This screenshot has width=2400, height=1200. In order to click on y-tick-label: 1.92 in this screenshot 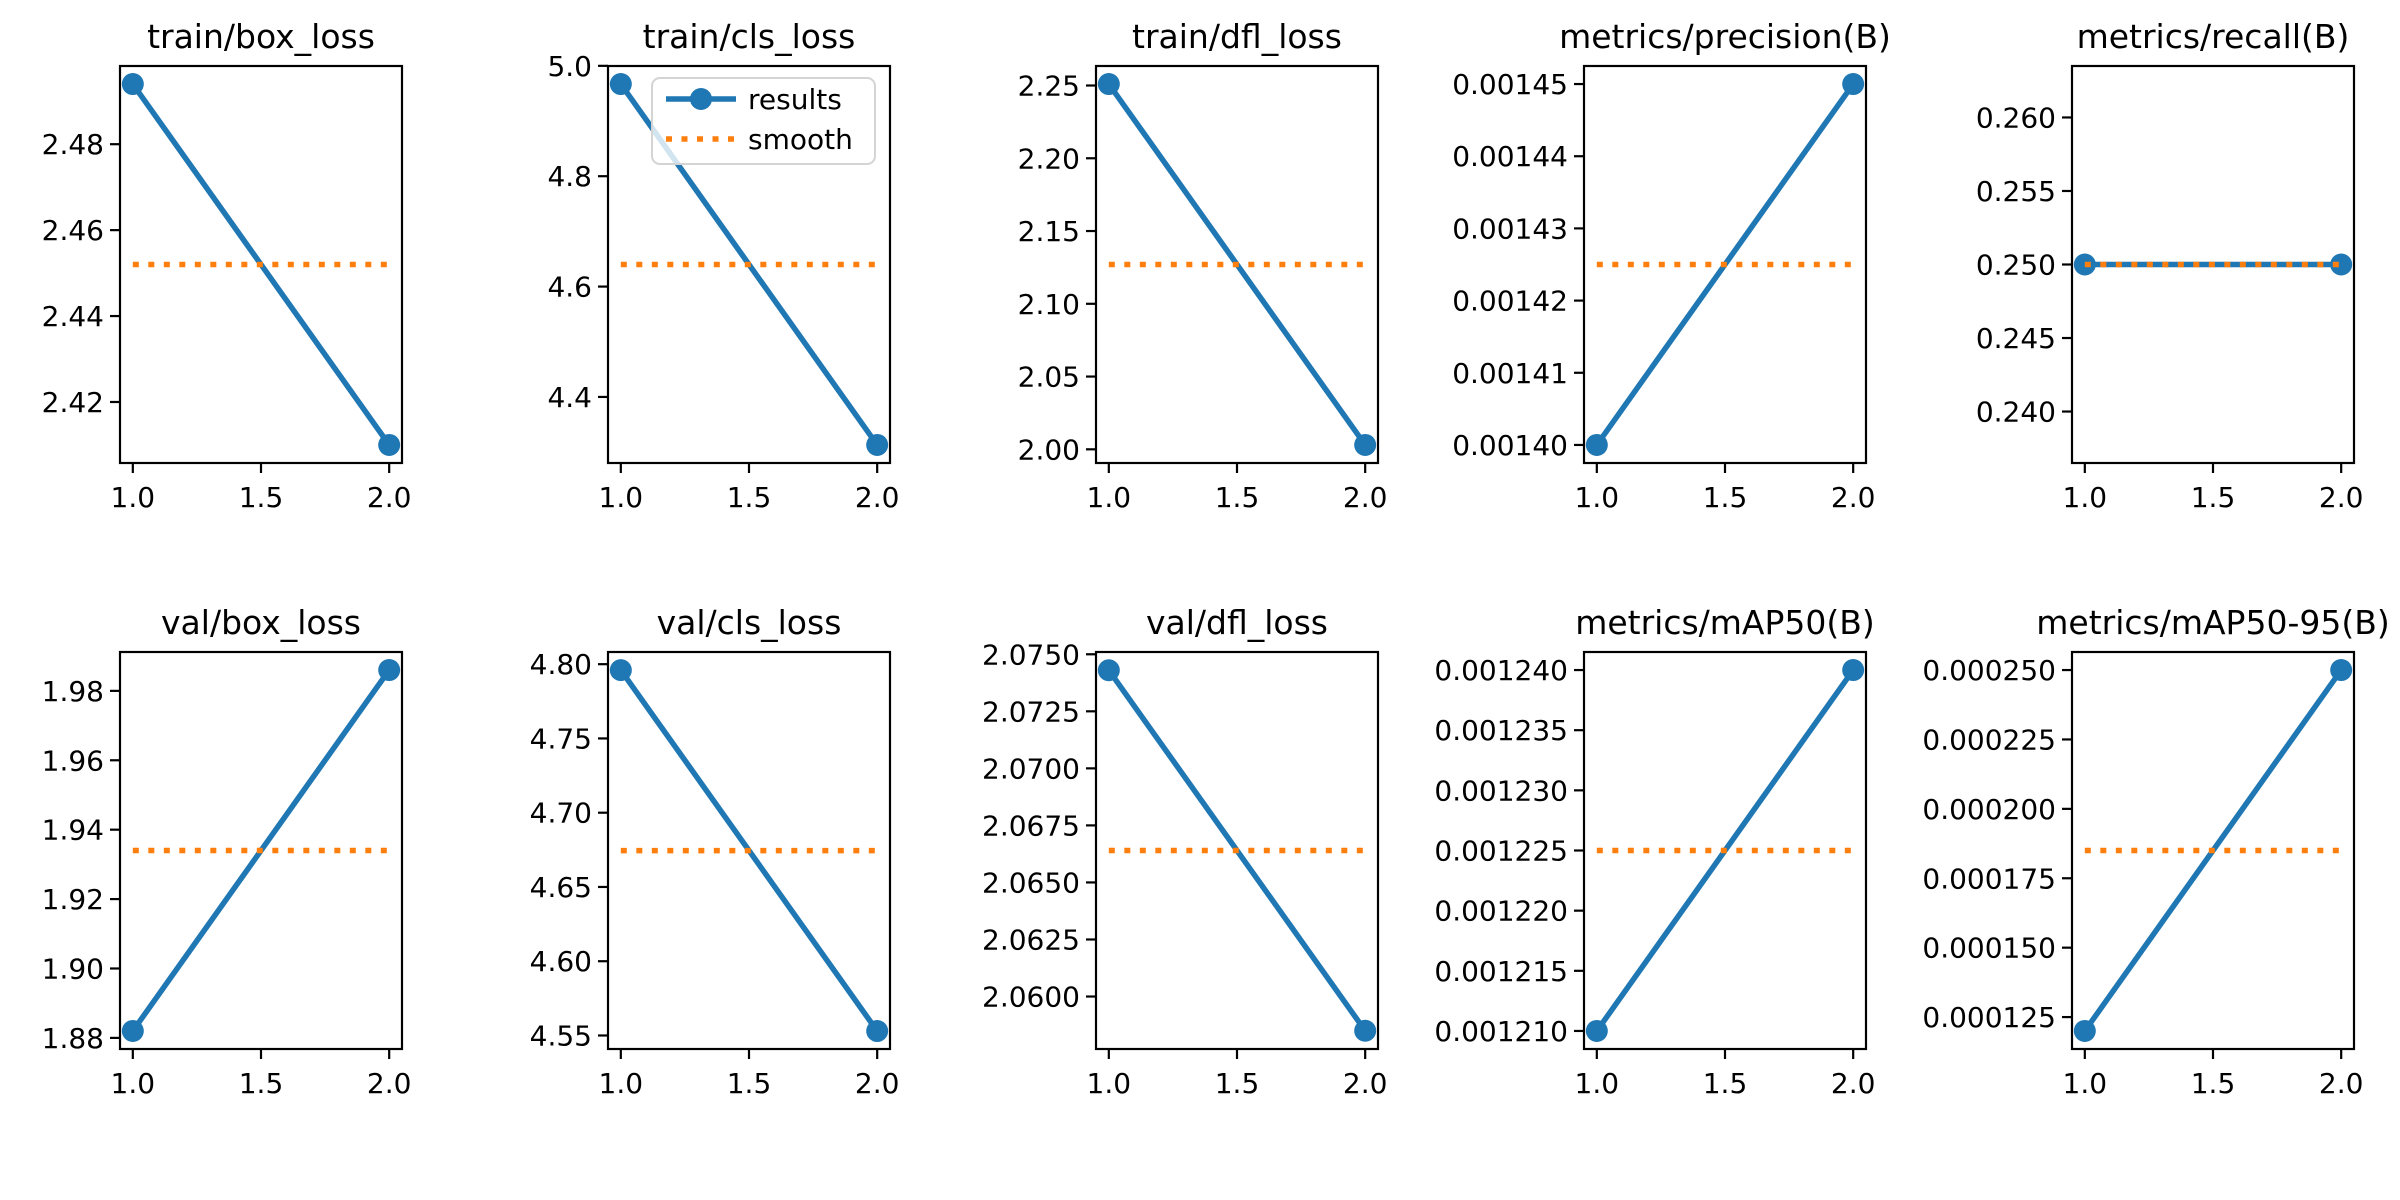, I will do `click(73, 899)`.